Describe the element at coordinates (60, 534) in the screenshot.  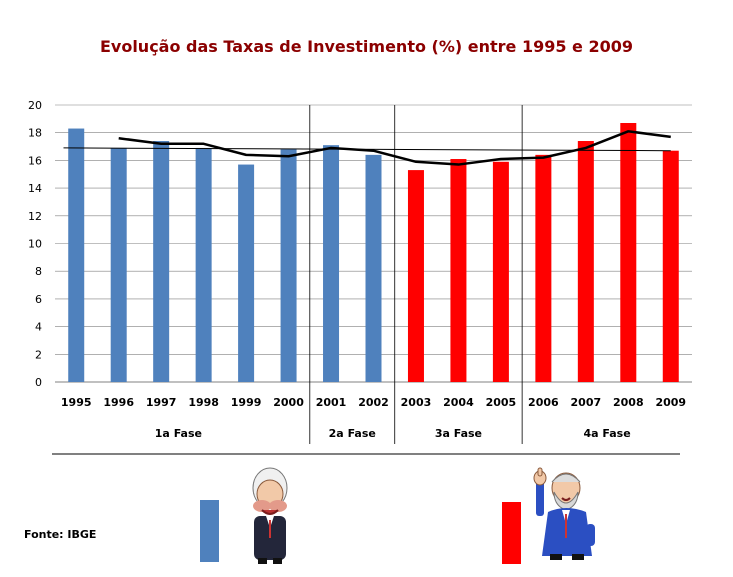
I see `source-label: Fonte: IBGE` at that location.